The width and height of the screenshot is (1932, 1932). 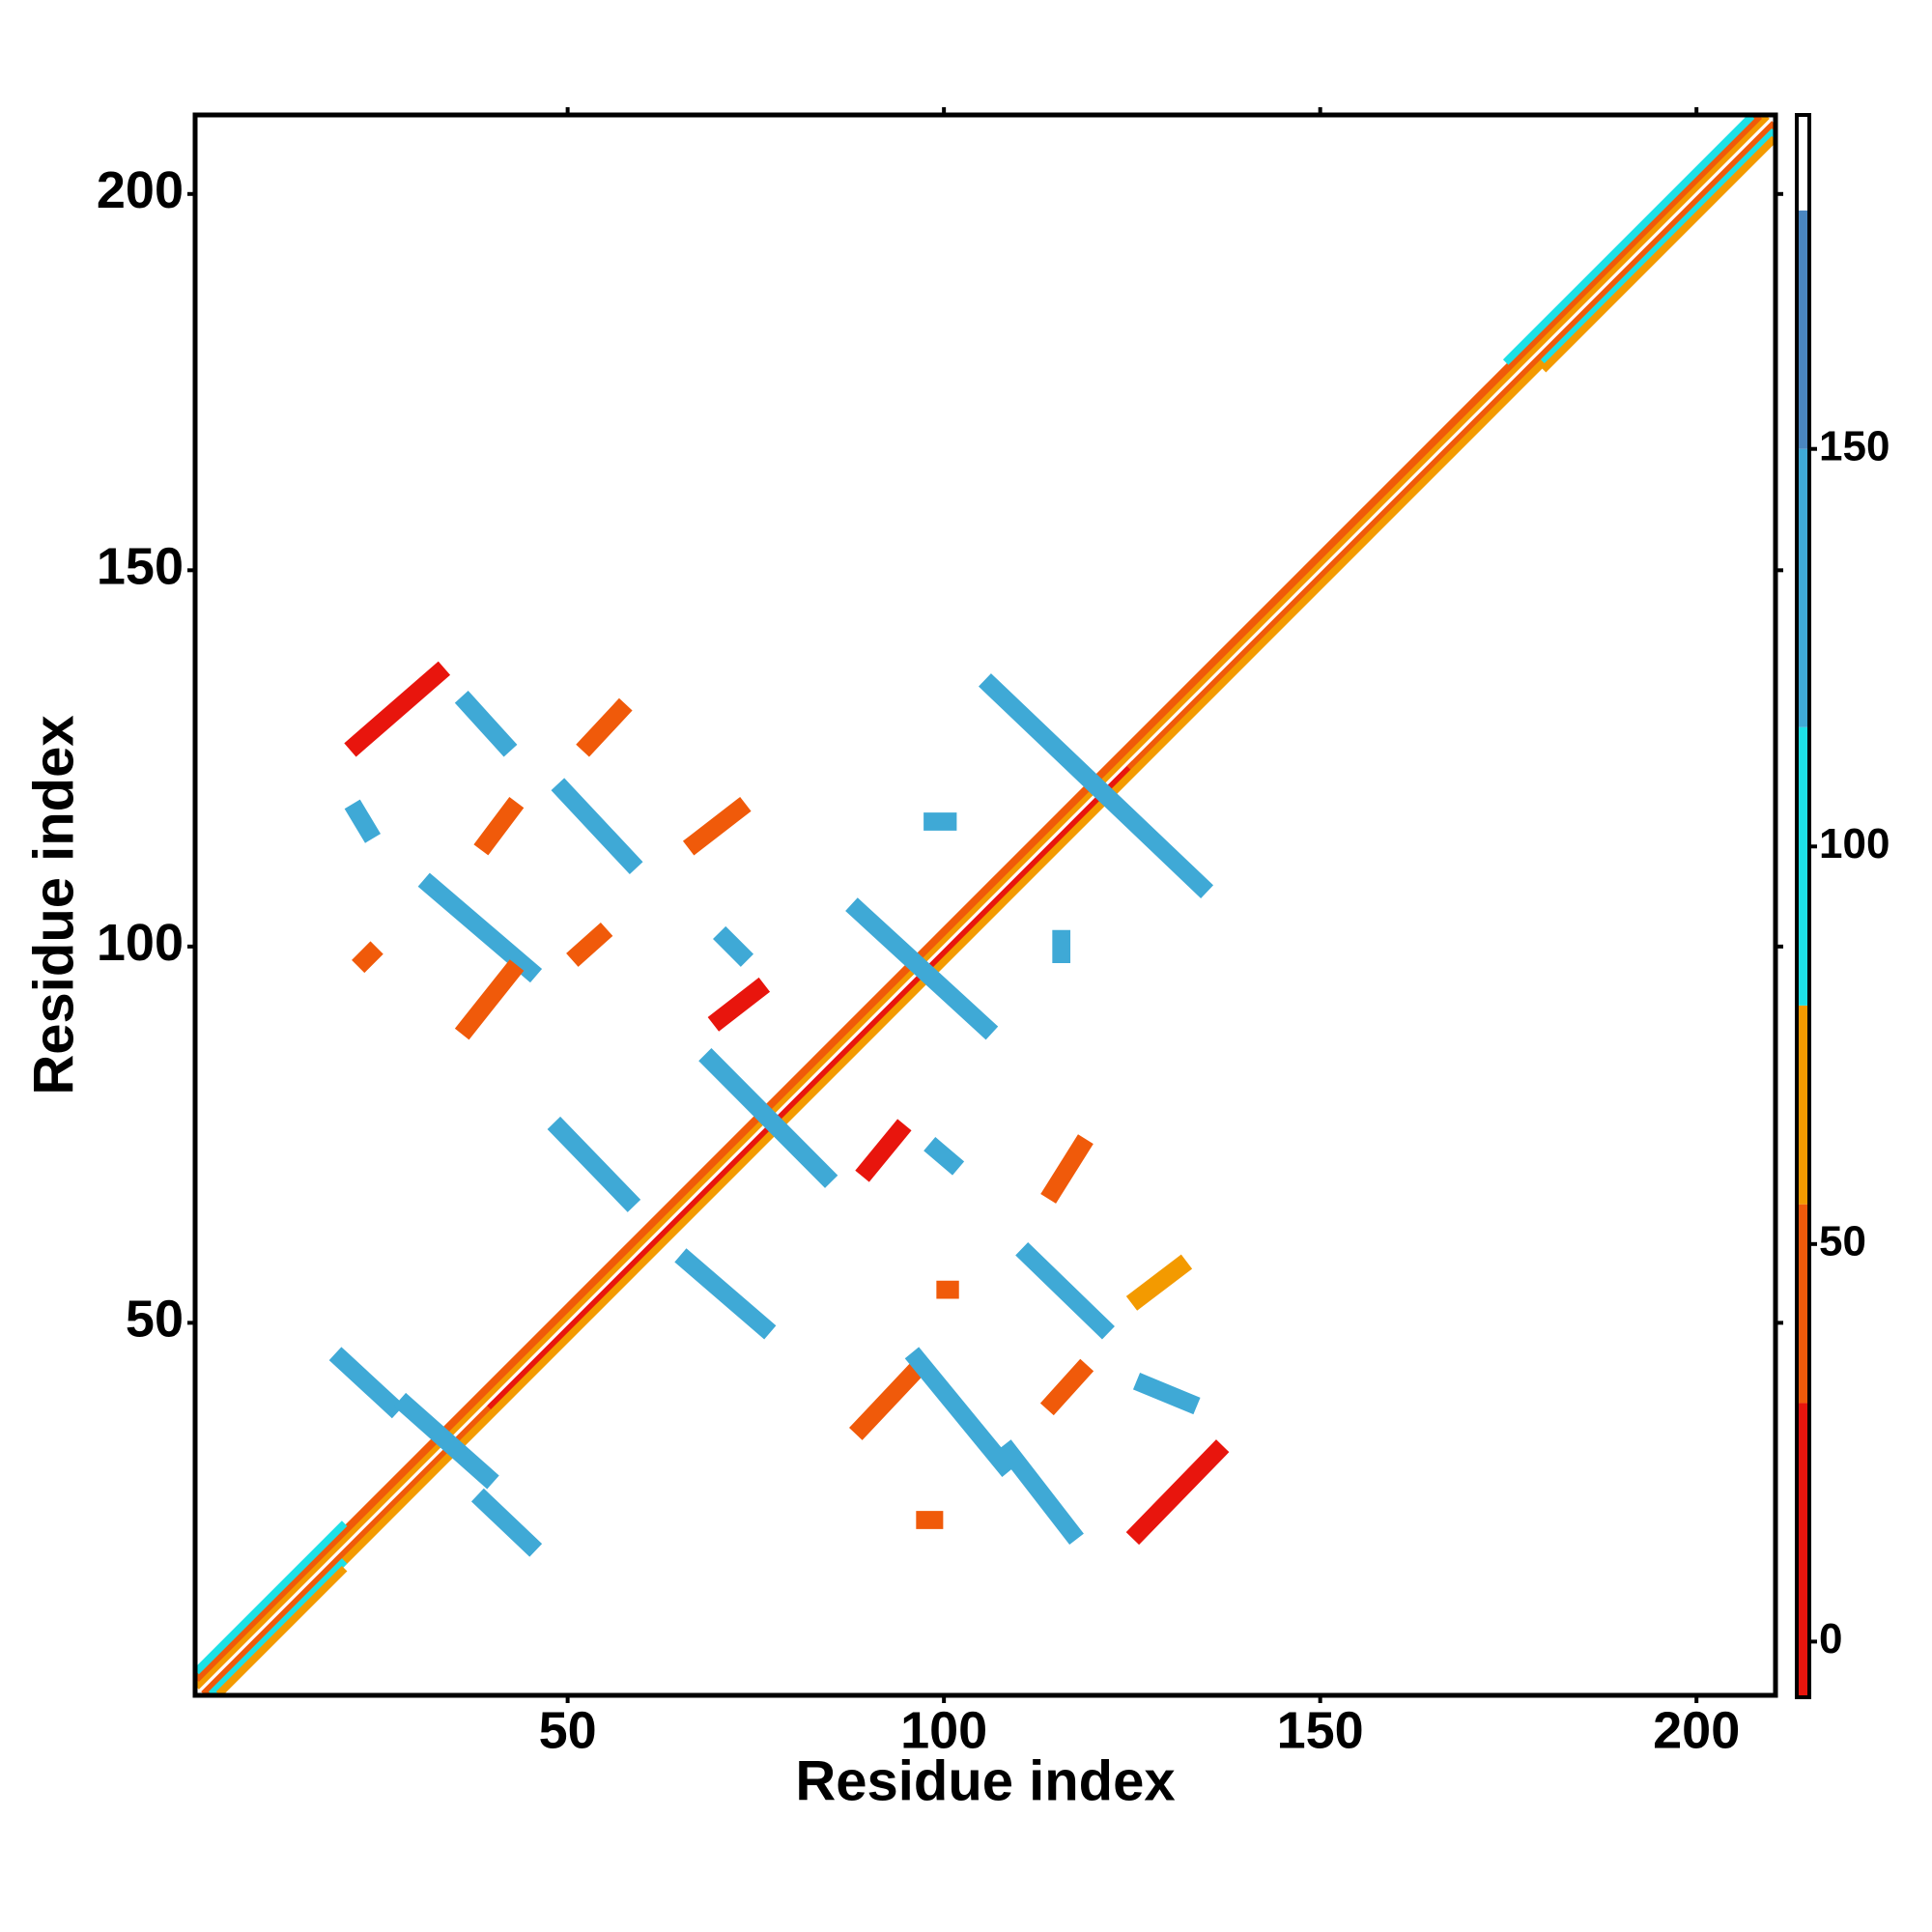 I want to click on y-tick-label: 50, so click(x=155, y=1320).